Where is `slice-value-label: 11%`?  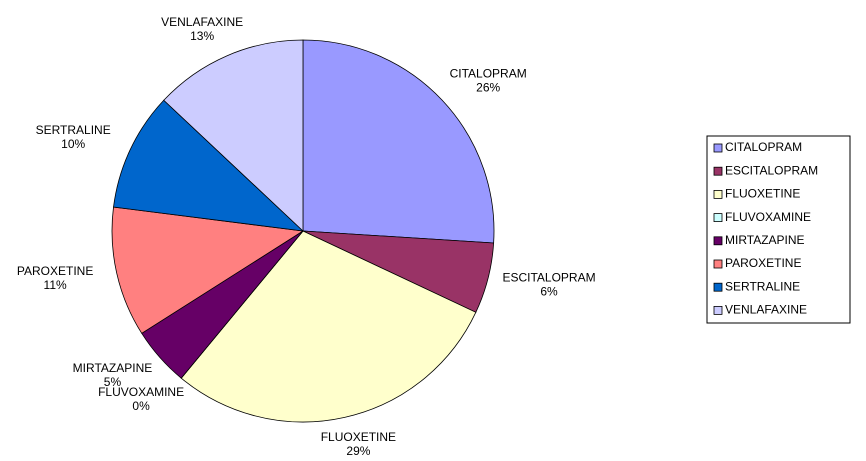
slice-value-label: 11% is located at coordinates (55, 285).